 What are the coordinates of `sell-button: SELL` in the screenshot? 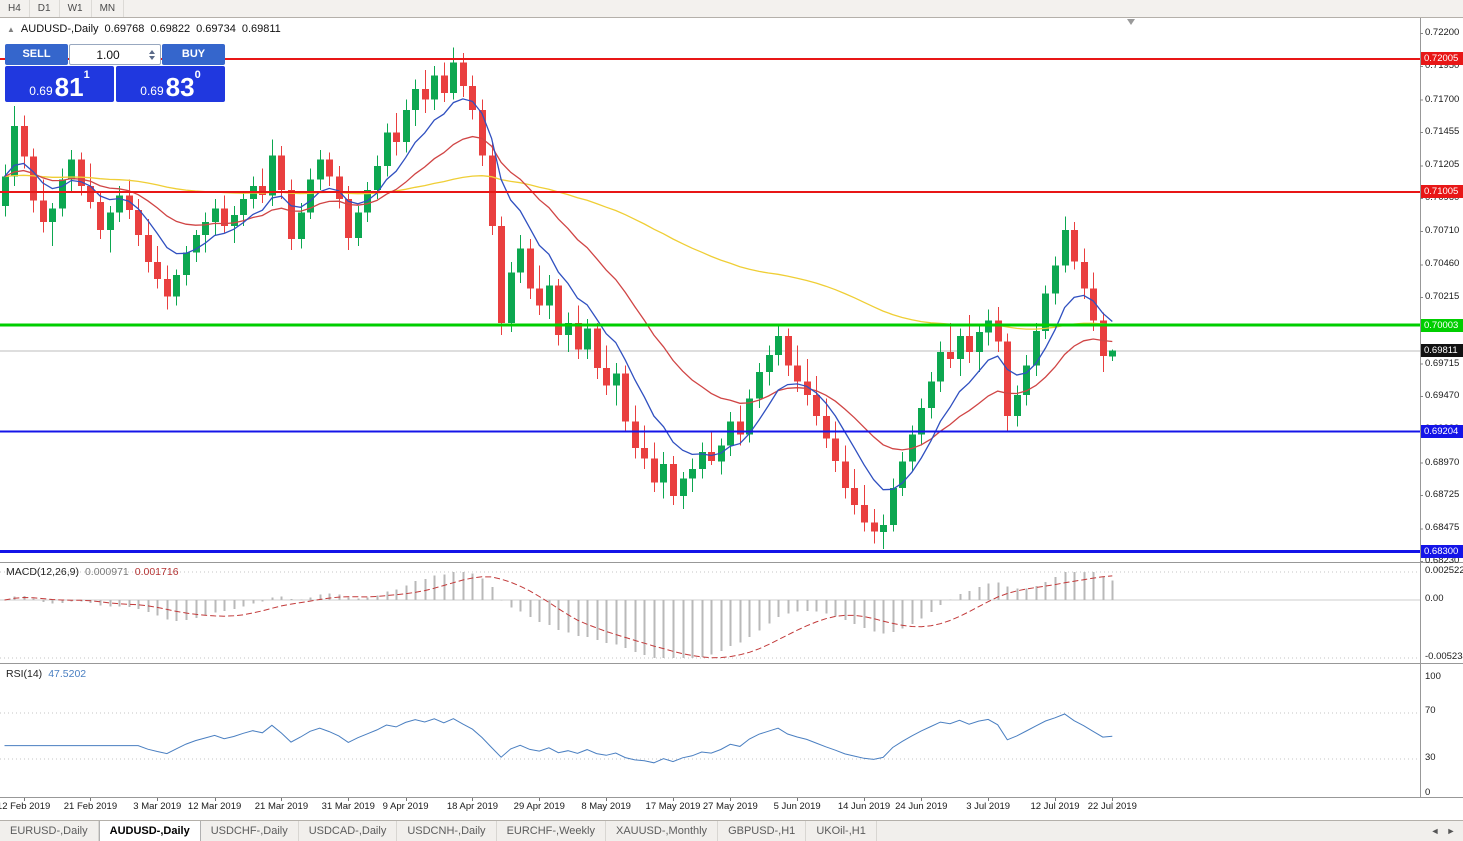 It's located at (36, 54).